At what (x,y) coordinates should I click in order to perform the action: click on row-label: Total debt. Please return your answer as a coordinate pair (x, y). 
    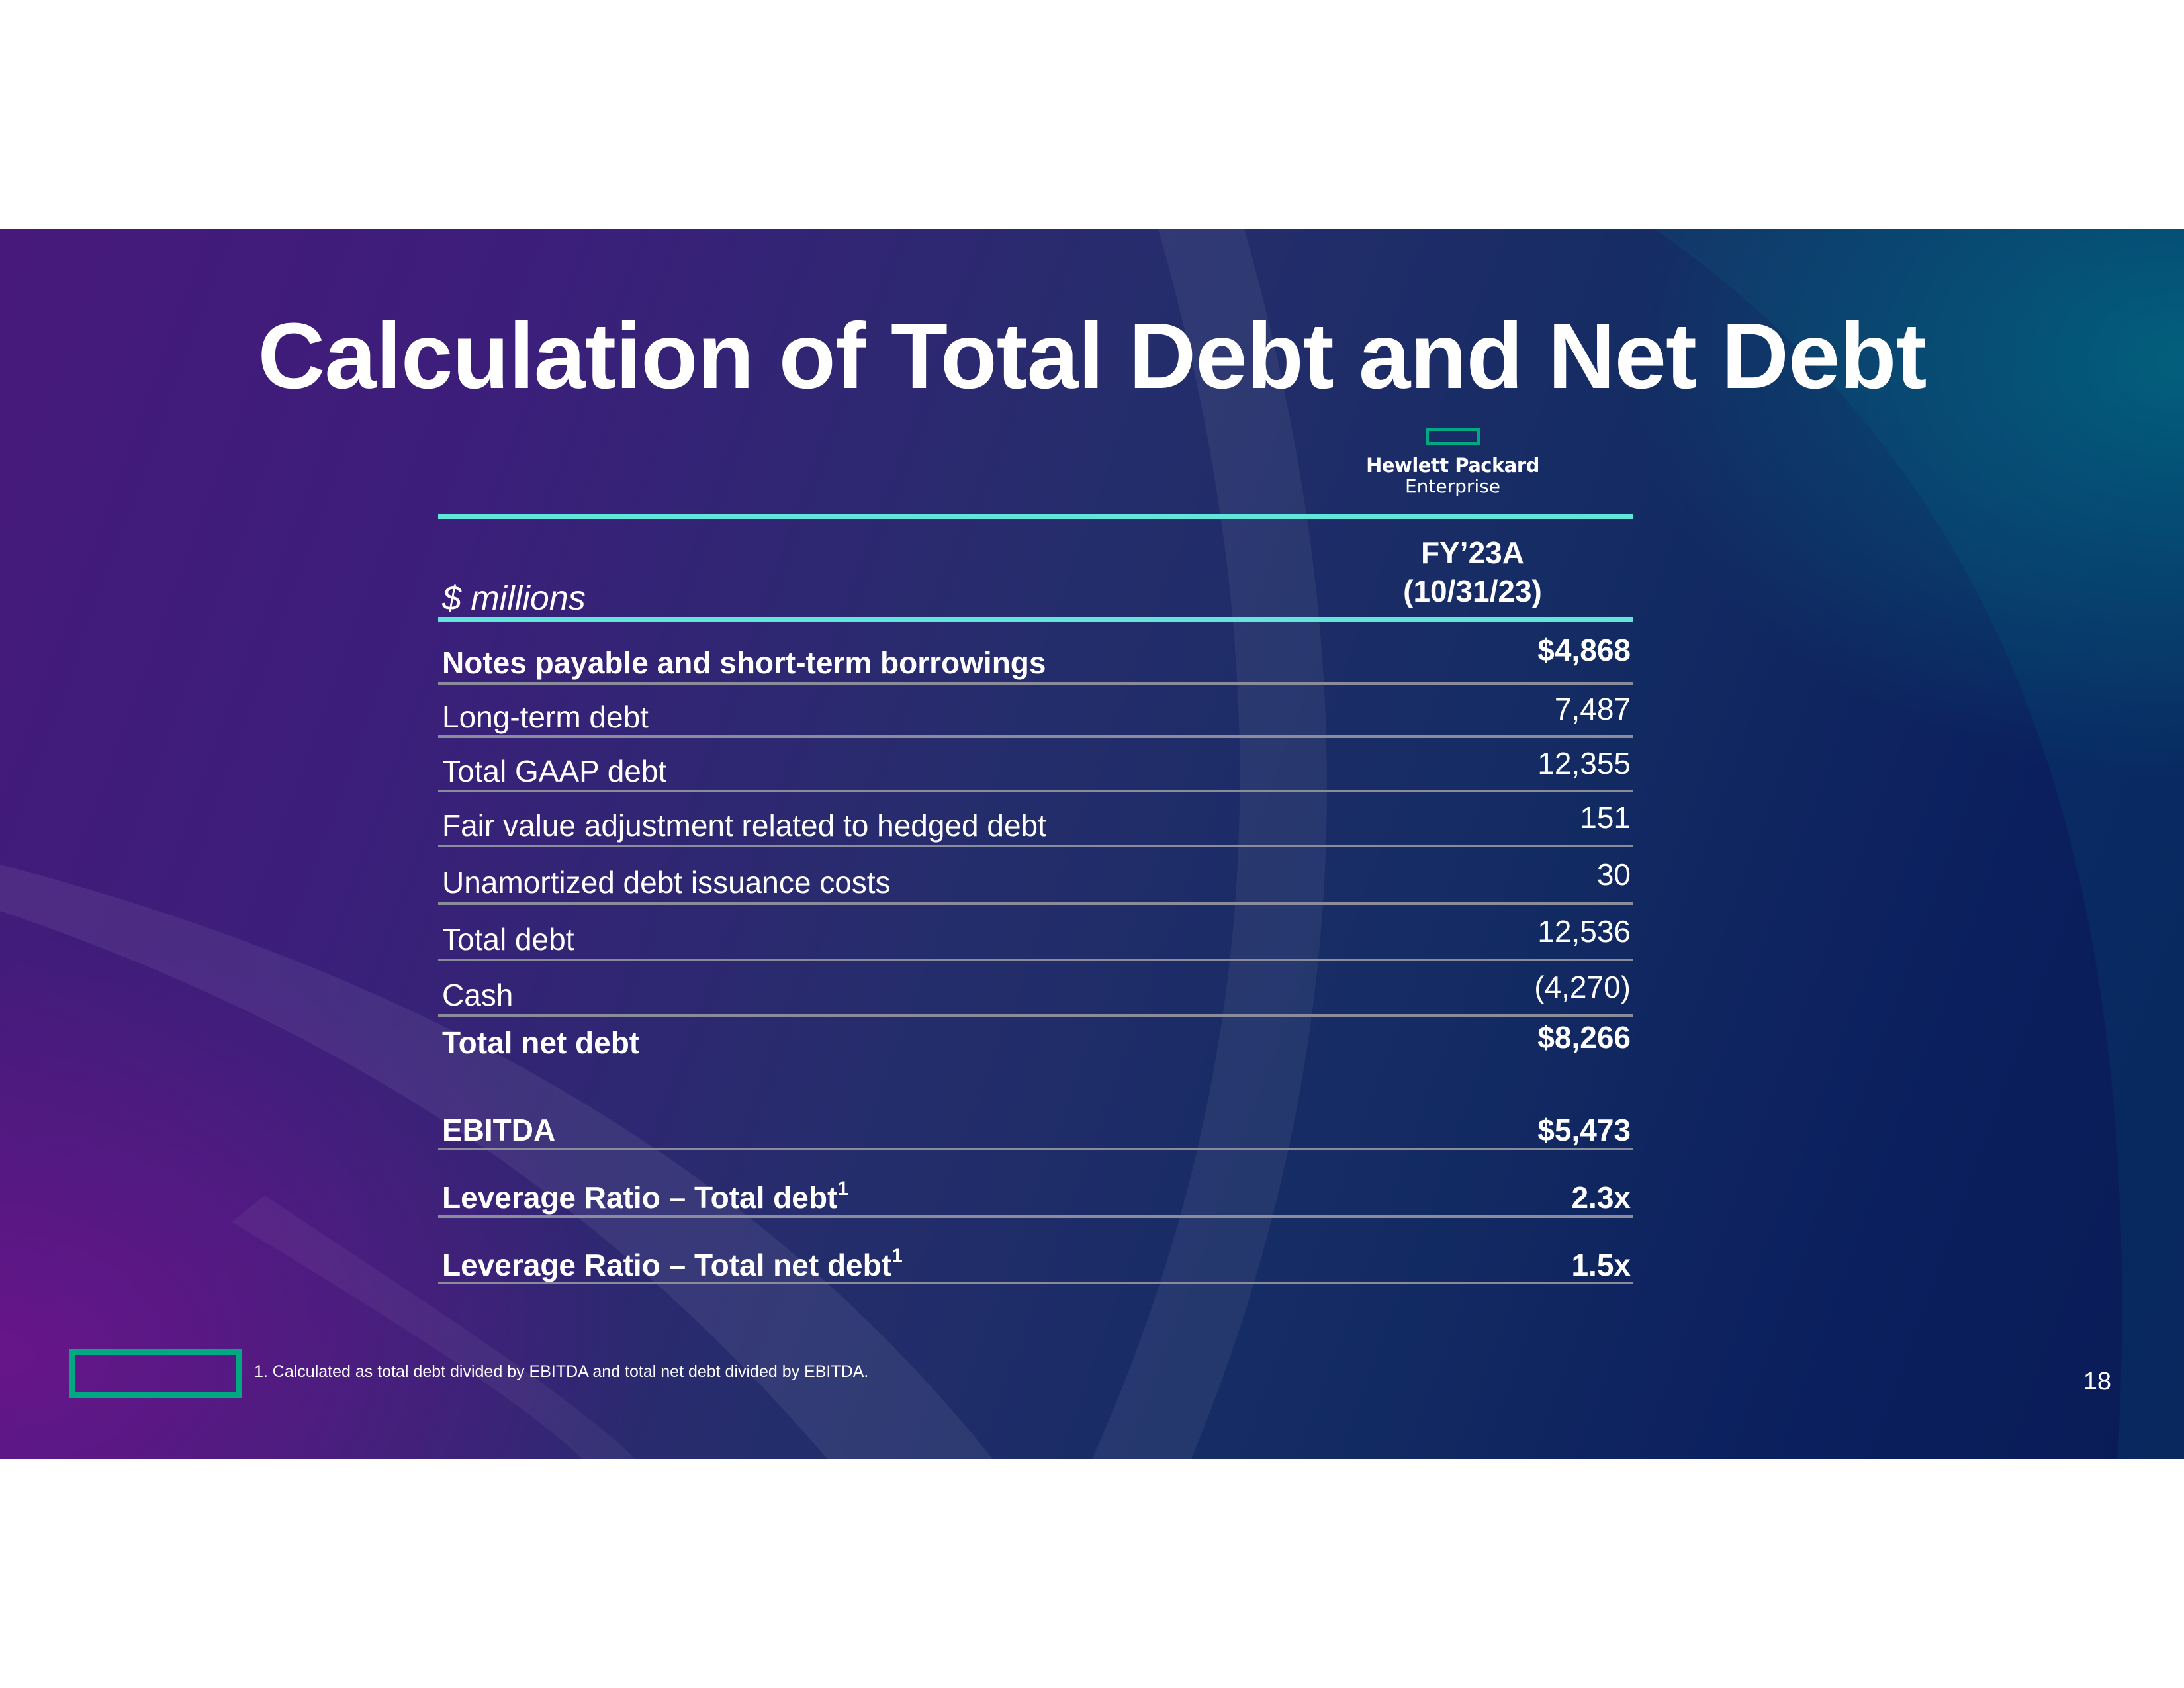
    Looking at the image, I should click on (508, 939).